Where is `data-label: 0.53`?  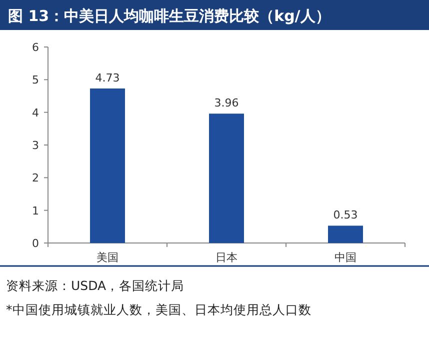 data-label: 0.53 is located at coordinates (345, 215).